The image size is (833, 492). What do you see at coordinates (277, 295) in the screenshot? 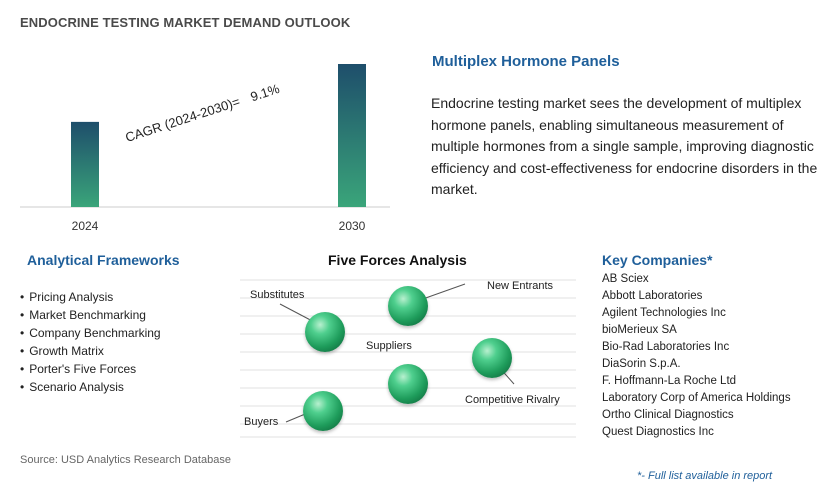
I see `substitutes-label: Substitutes` at bounding box center [277, 295].